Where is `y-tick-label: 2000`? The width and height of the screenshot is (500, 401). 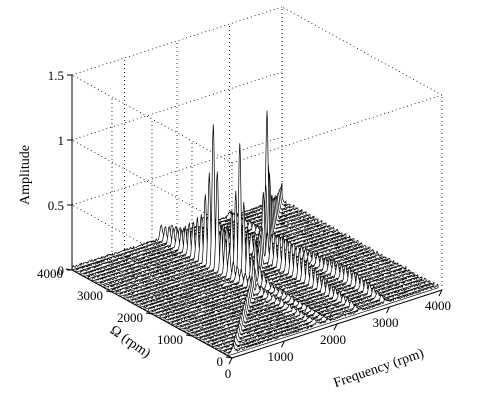
y-tick-label: 2000 is located at coordinates (130, 317).